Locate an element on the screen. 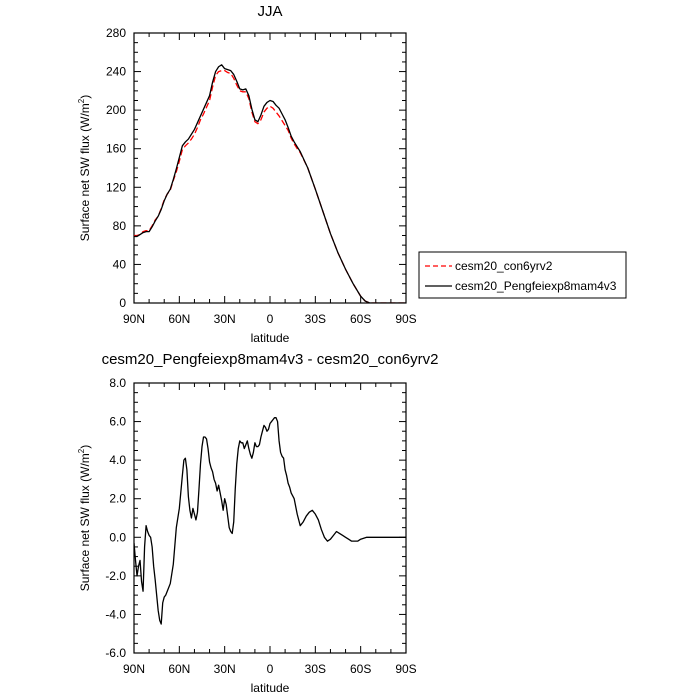  series-line-cesm20_Pengfeiexp8mam4v3 is located at coordinates (270, 183).